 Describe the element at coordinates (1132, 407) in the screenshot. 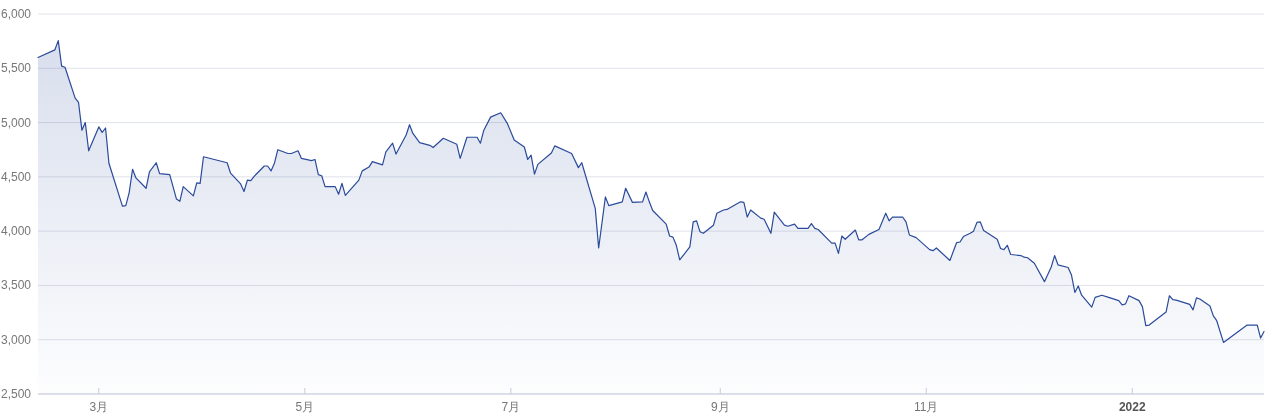

I see `x-tick-label: 2022` at that location.